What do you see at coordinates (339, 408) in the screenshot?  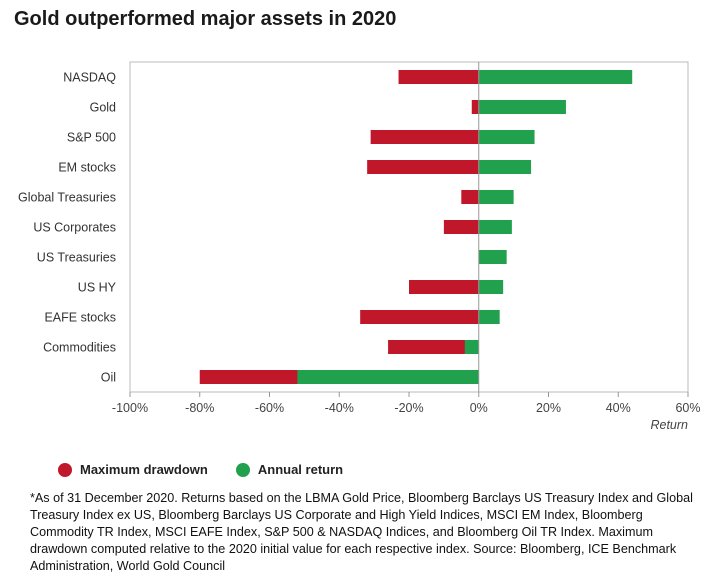 I see `x-tick-label: -40%` at bounding box center [339, 408].